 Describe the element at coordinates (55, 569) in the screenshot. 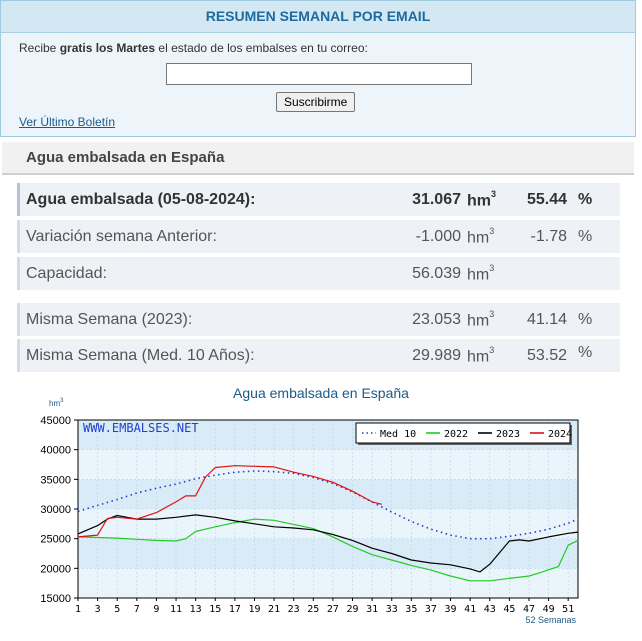

I see `chart-y-tick-label: 20000` at that location.